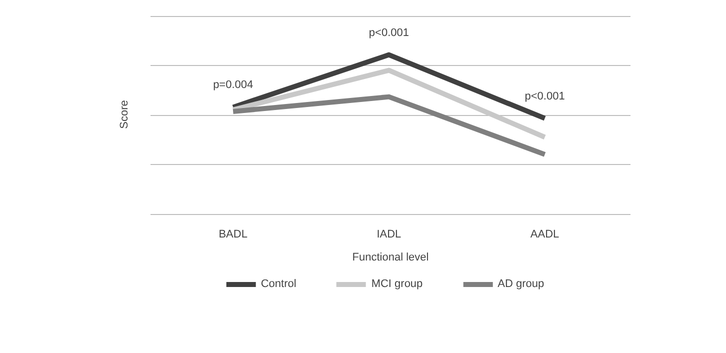  I want to click on y-axis-title: Score, so click(124, 114).